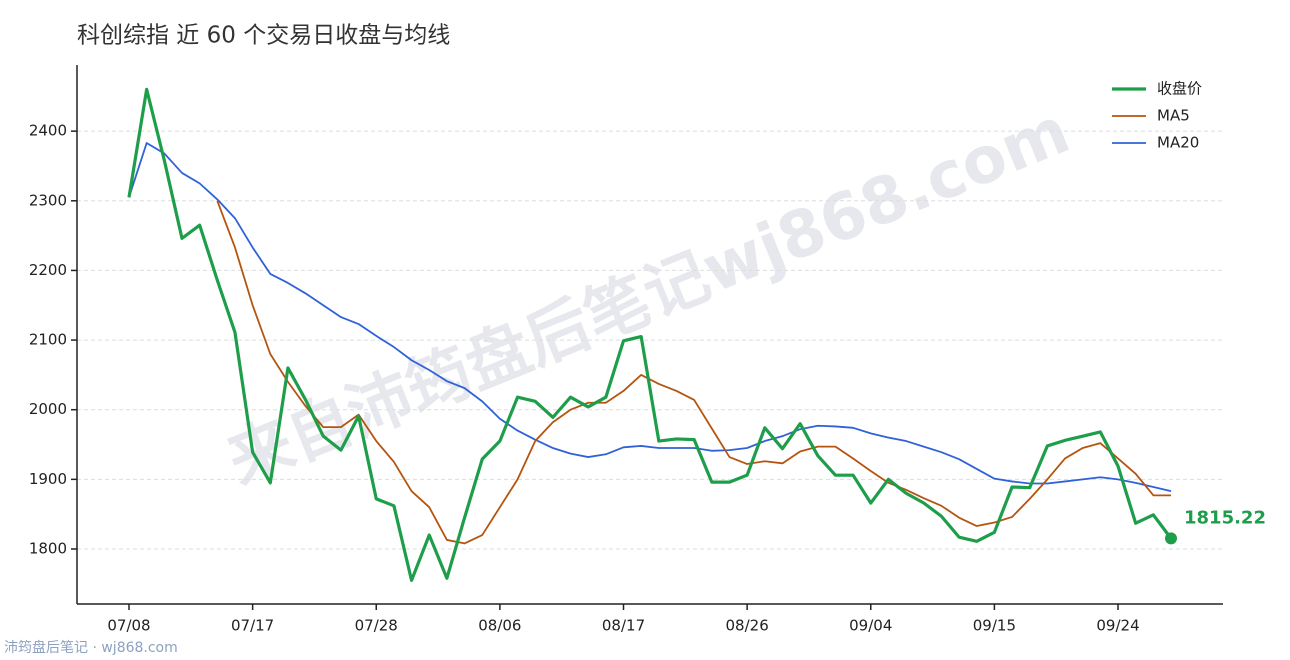 This screenshot has height=660, width=1290. Describe the element at coordinates (1173, 116) in the screenshot. I see `legend-label: MA5` at that location.